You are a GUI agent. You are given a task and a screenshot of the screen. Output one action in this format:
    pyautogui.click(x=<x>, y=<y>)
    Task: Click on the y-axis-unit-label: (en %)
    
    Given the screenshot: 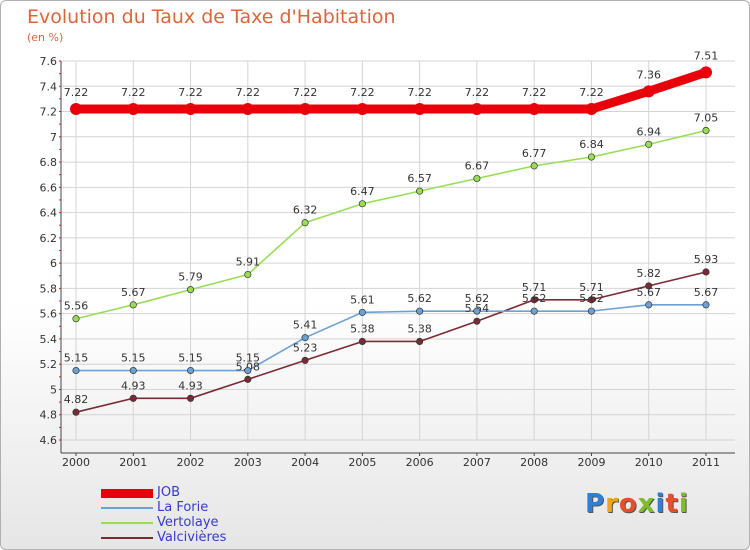 What is the action you would take?
    pyautogui.click(x=45, y=37)
    